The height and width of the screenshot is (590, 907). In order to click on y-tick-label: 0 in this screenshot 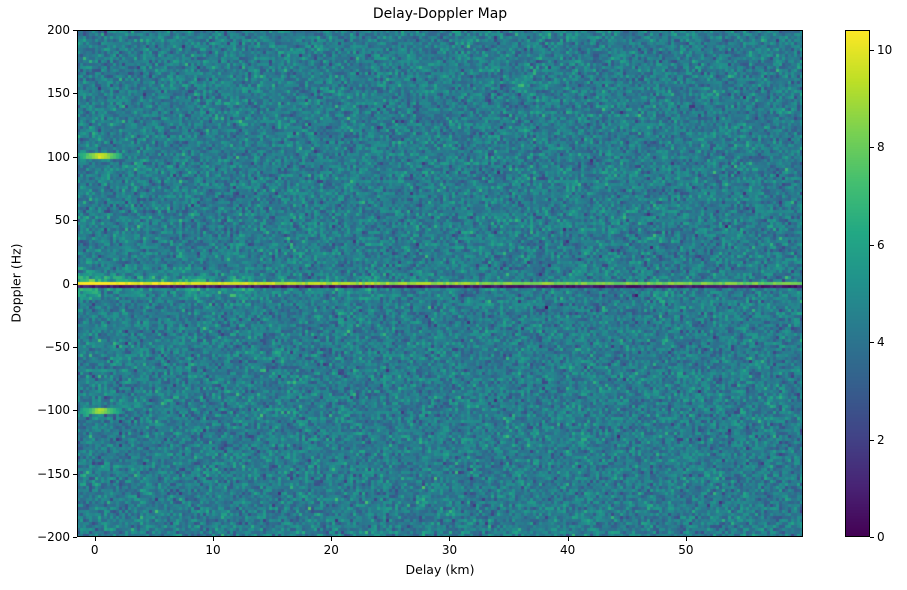, I will do `click(66, 283)`.